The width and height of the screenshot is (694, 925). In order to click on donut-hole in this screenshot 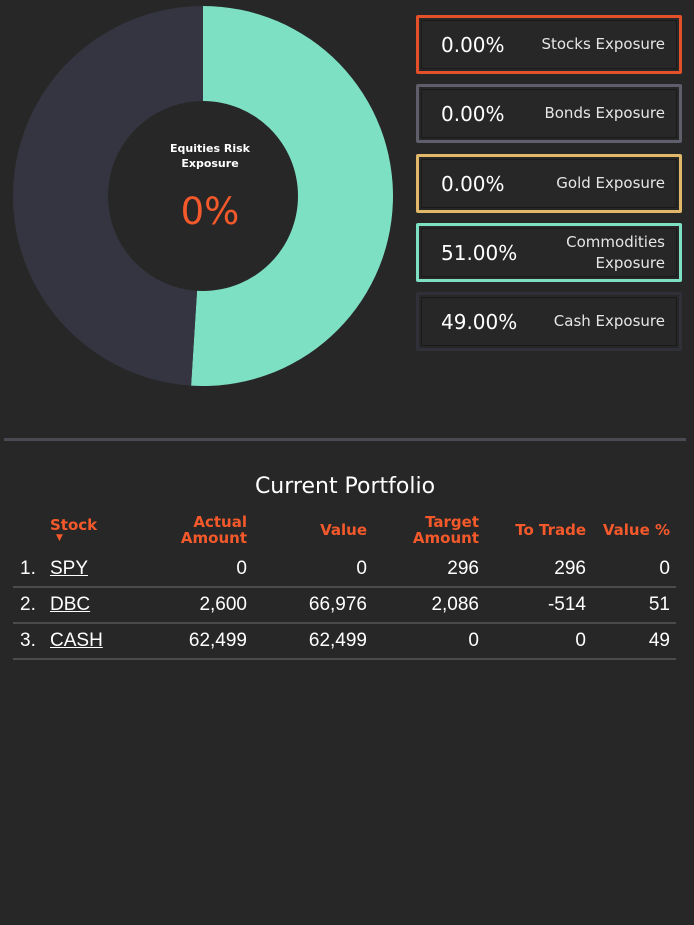, I will do `click(203, 196)`.